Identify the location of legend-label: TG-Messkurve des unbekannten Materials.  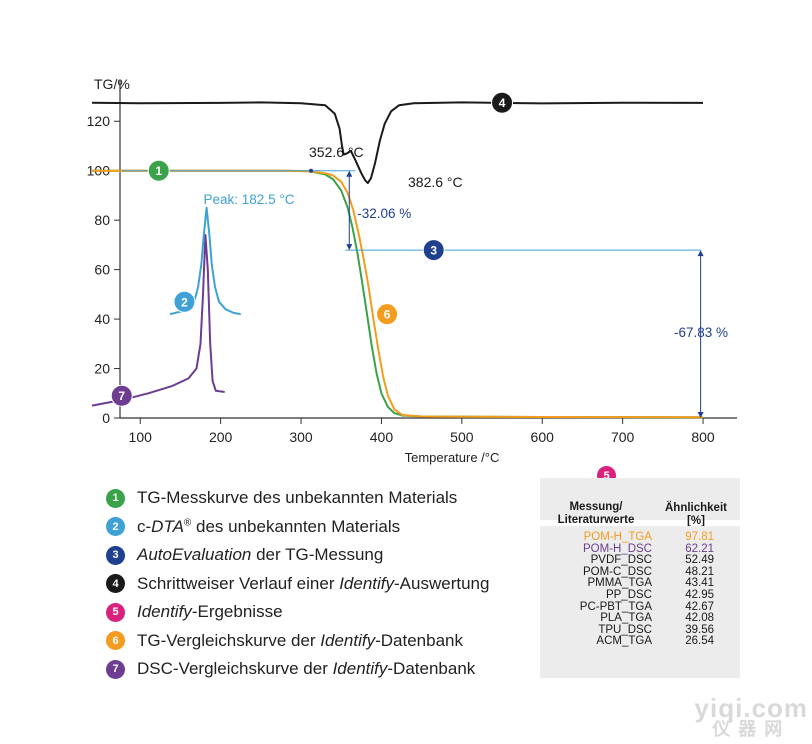
(297, 498).